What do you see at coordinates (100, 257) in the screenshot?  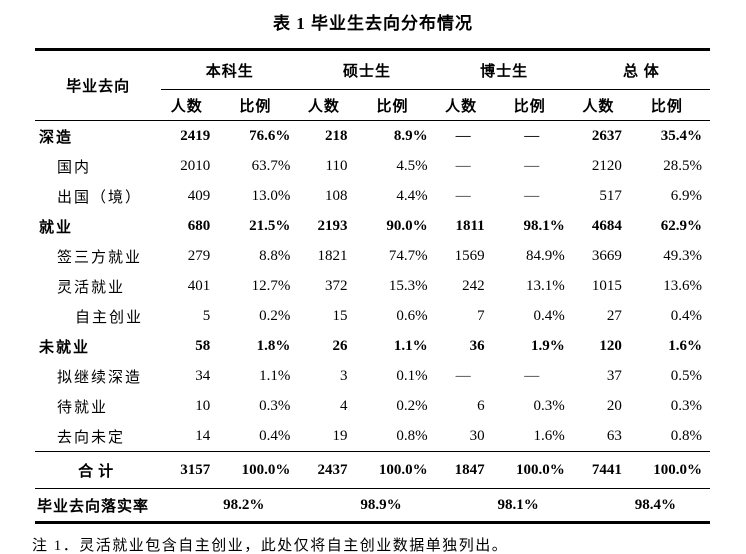 I see `row-label: 签三方就业` at bounding box center [100, 257].